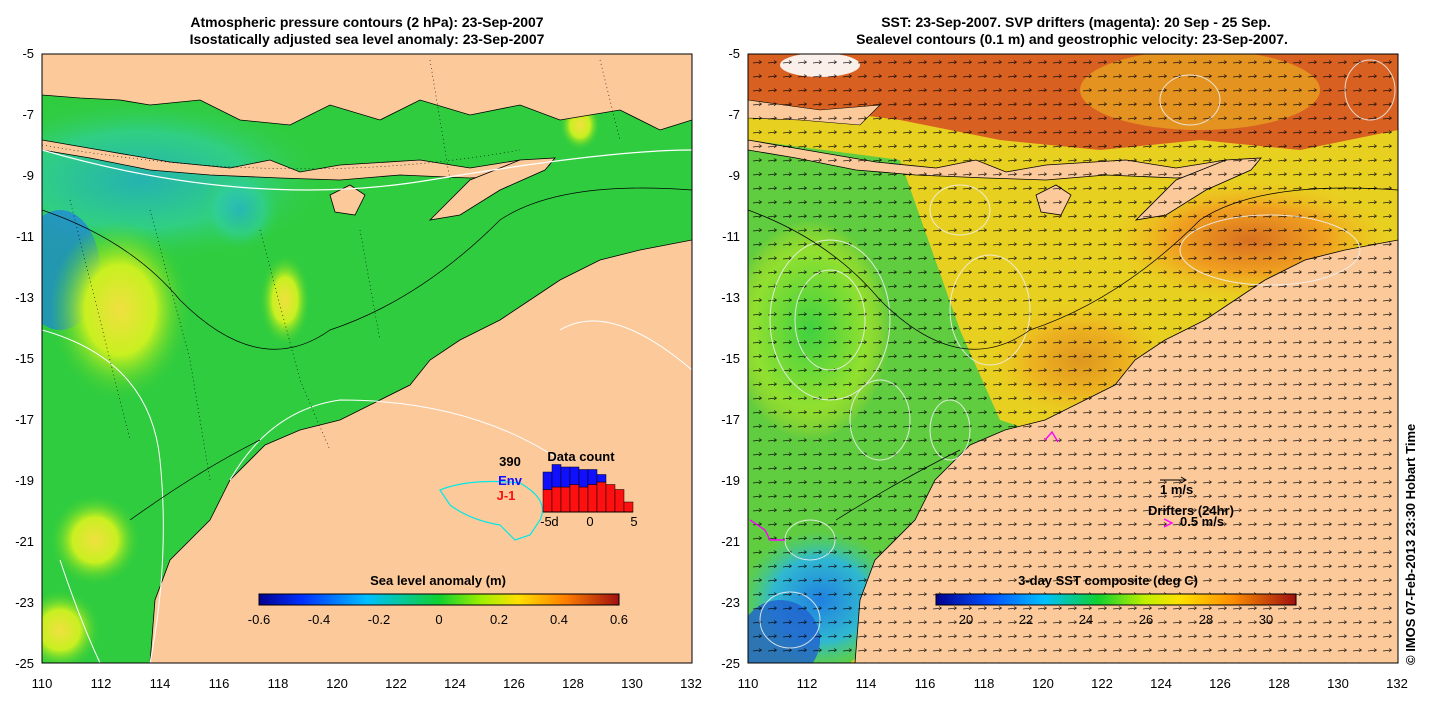 Image resolution: width=1440 pixels, height=715 pixels. What do you see at coordinates (581, 456) in the screenshot?
I see `data-count-title: Data count` at bounding box center [581, 456].